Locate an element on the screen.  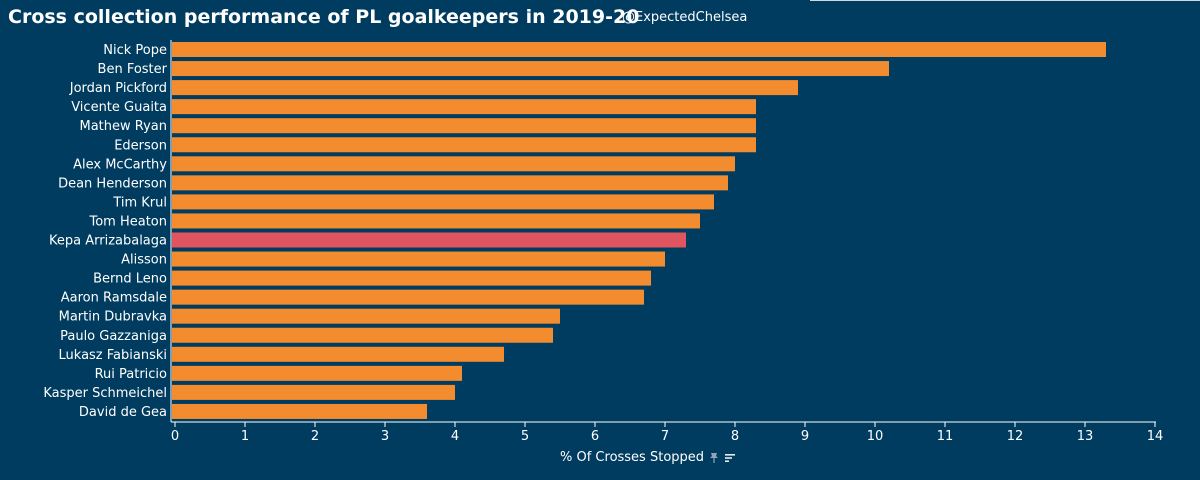
category-label: Ederson is located at coordinates (140, 145).